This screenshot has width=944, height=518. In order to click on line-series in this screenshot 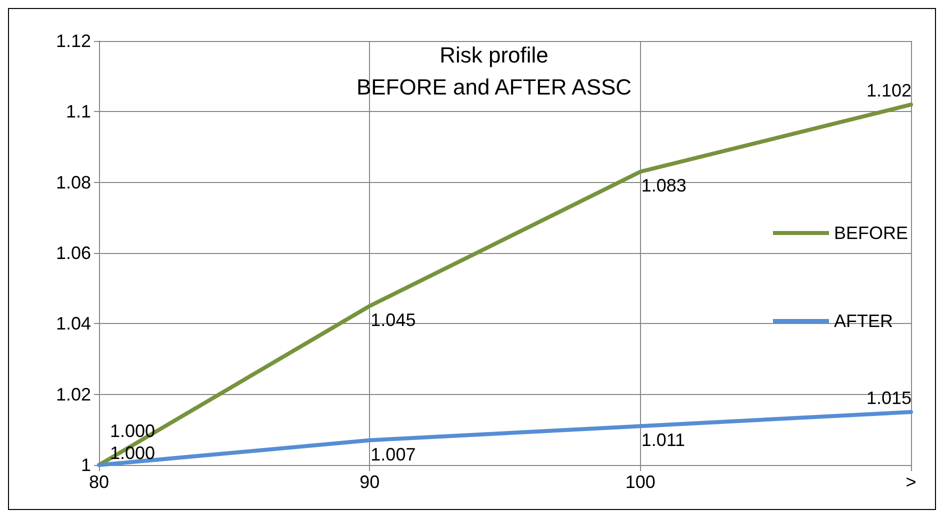, I will do `click(505, 438)`.